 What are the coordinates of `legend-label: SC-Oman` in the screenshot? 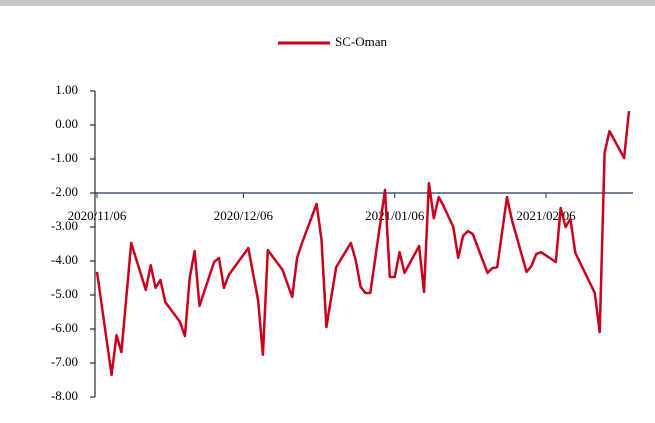 It's located at (361, 41).